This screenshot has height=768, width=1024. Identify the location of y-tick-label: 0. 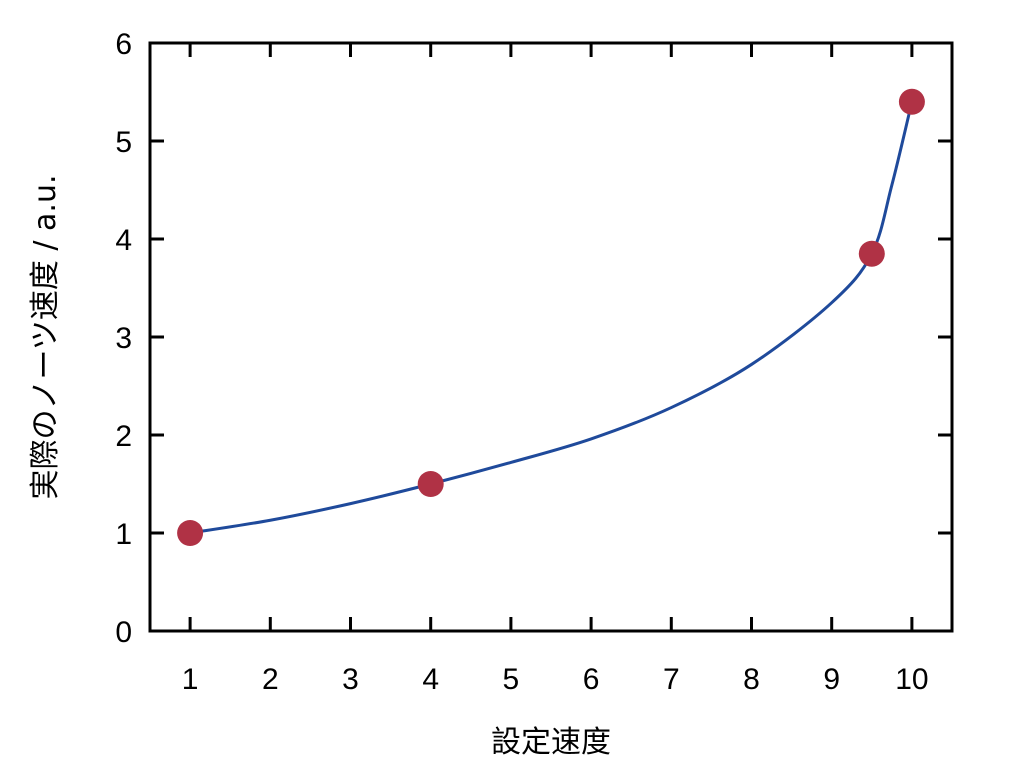
(123, 632).